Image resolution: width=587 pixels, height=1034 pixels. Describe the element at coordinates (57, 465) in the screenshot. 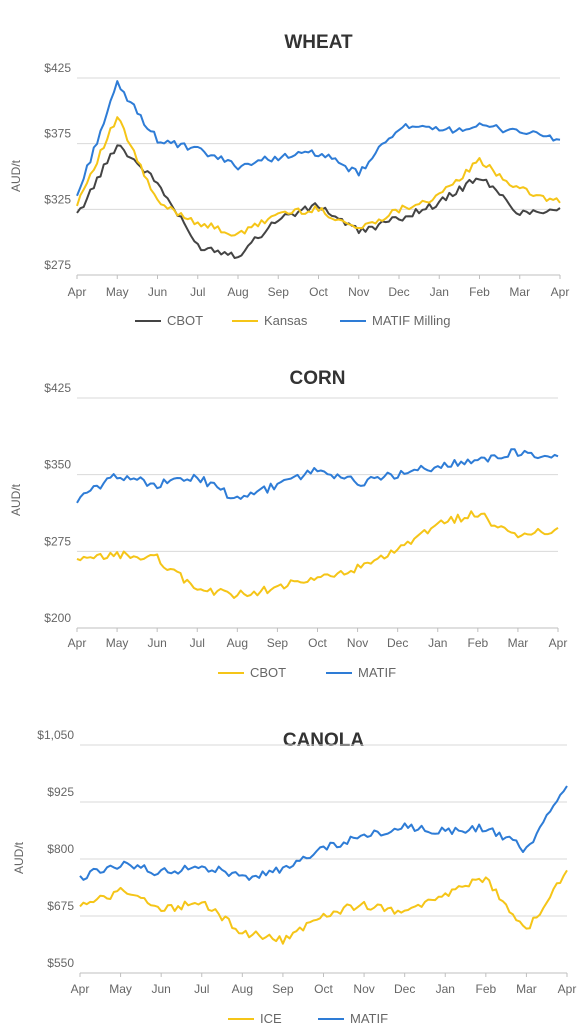

I see `corn-y-tick-label: $350` at that location.